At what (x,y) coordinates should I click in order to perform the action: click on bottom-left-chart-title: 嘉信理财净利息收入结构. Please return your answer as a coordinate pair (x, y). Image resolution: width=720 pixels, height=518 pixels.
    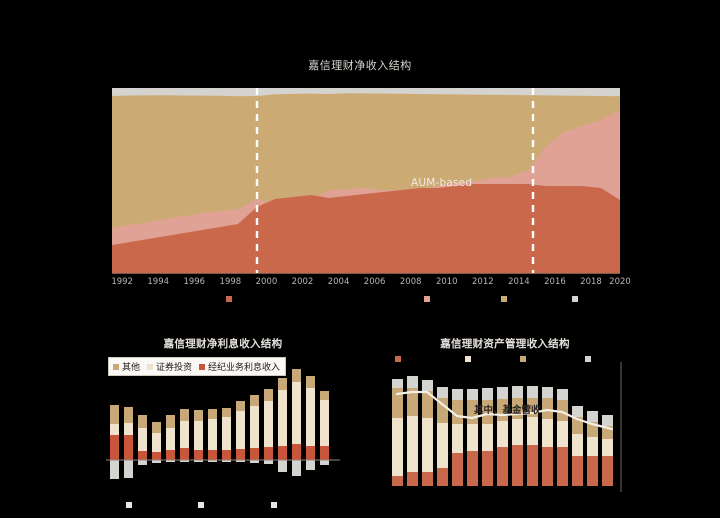
    Looking at the image, I should click on (223, 344).